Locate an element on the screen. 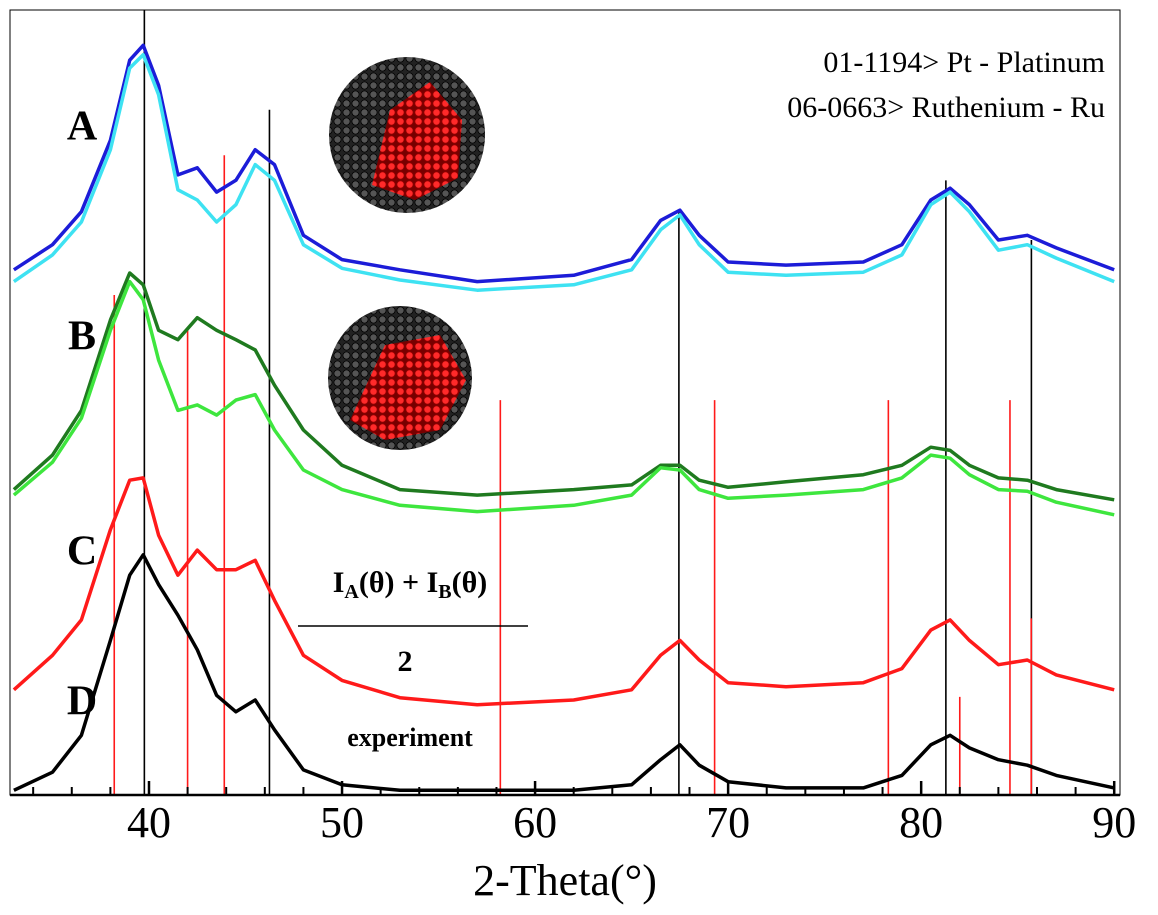  x-tick-label: 60 is located at coordinates (535, 822).